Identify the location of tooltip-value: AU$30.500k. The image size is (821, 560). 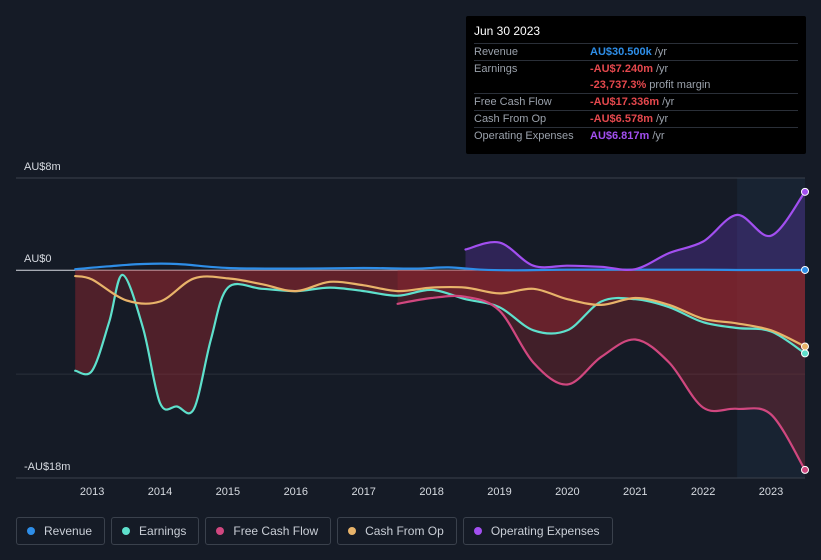
(621, 52).